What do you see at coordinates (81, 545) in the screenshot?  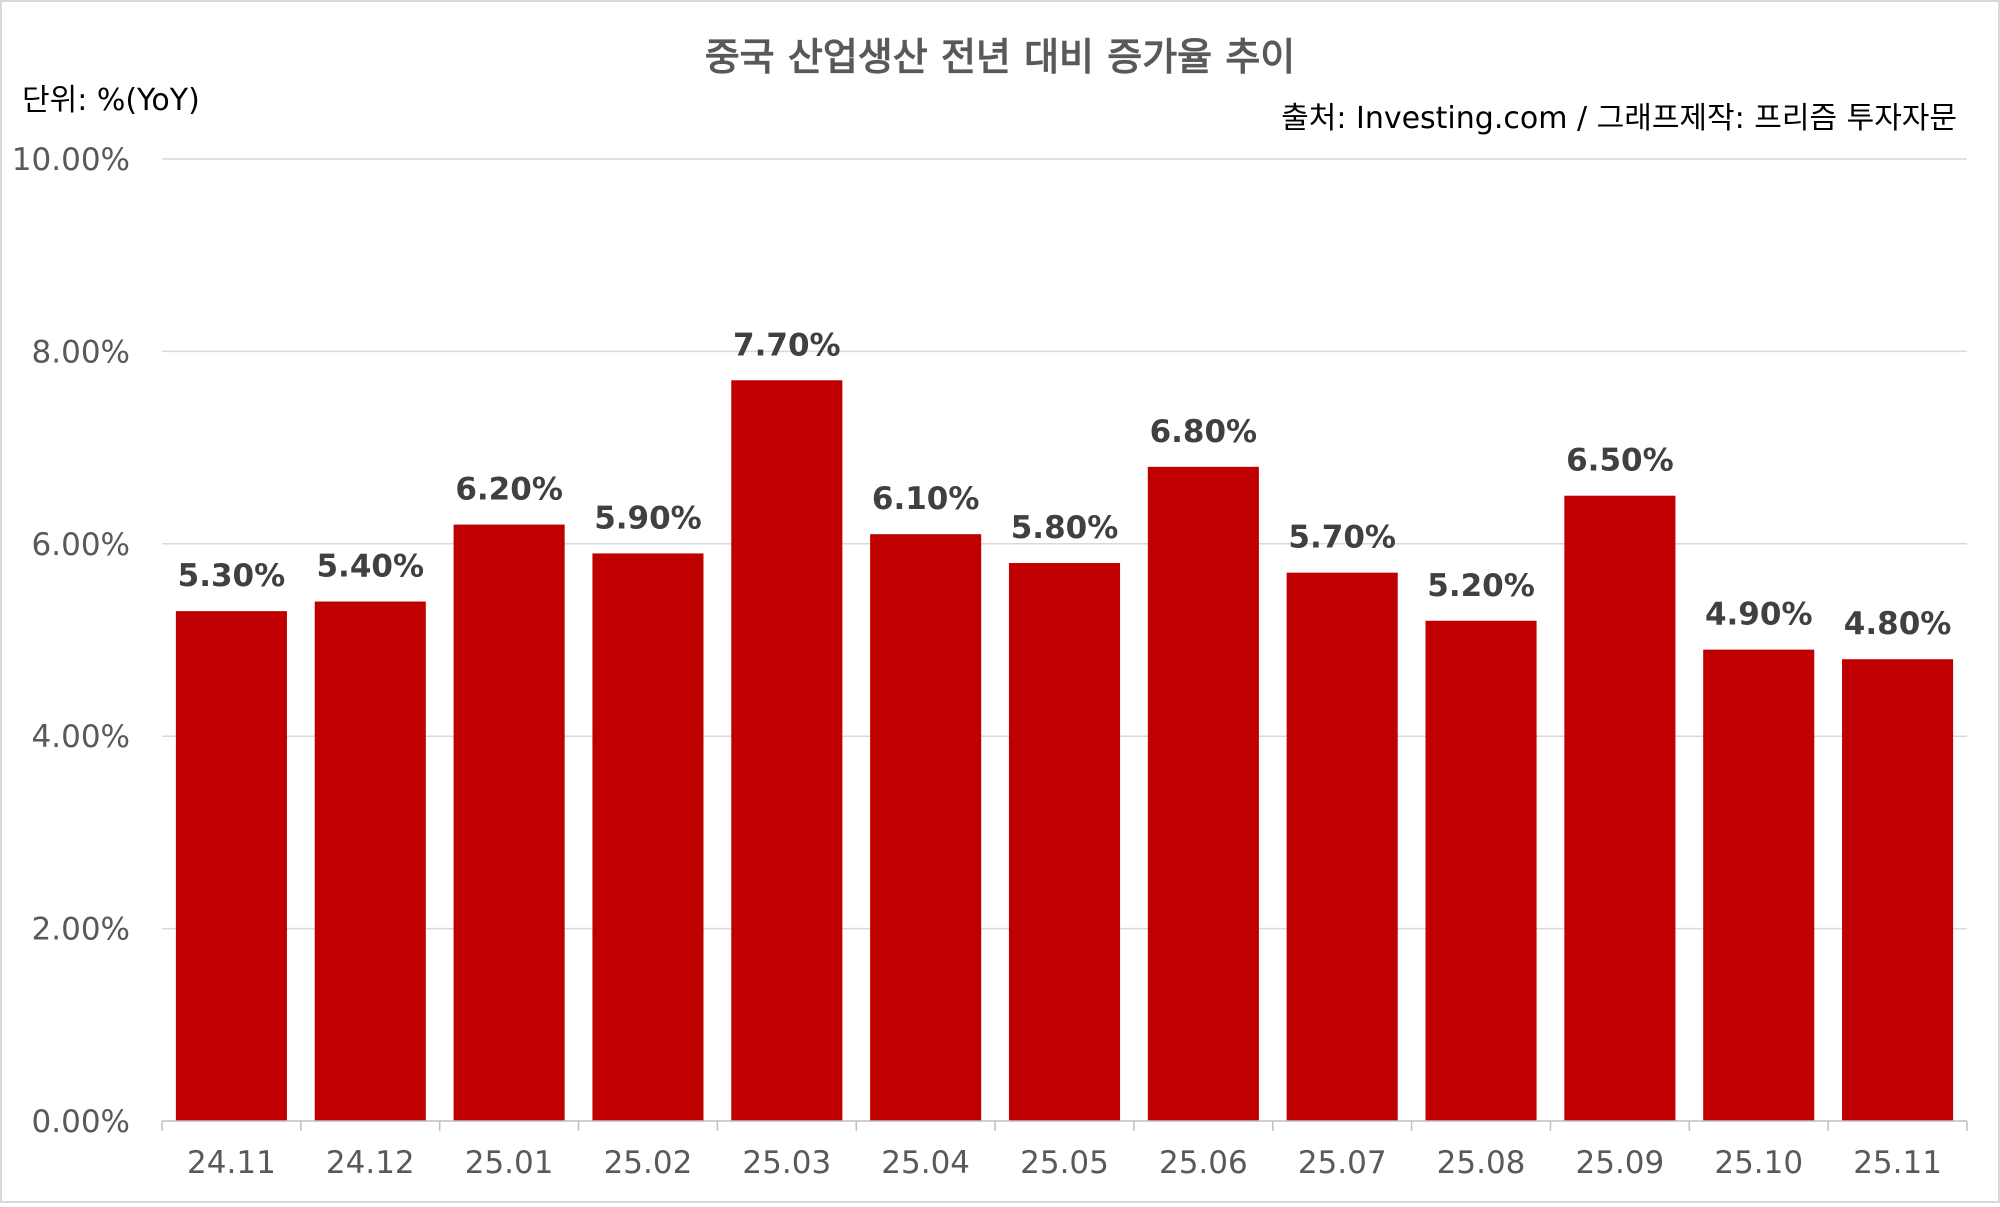 I see `y-tick-label: 6.00%` at bounding box center [81, 545].